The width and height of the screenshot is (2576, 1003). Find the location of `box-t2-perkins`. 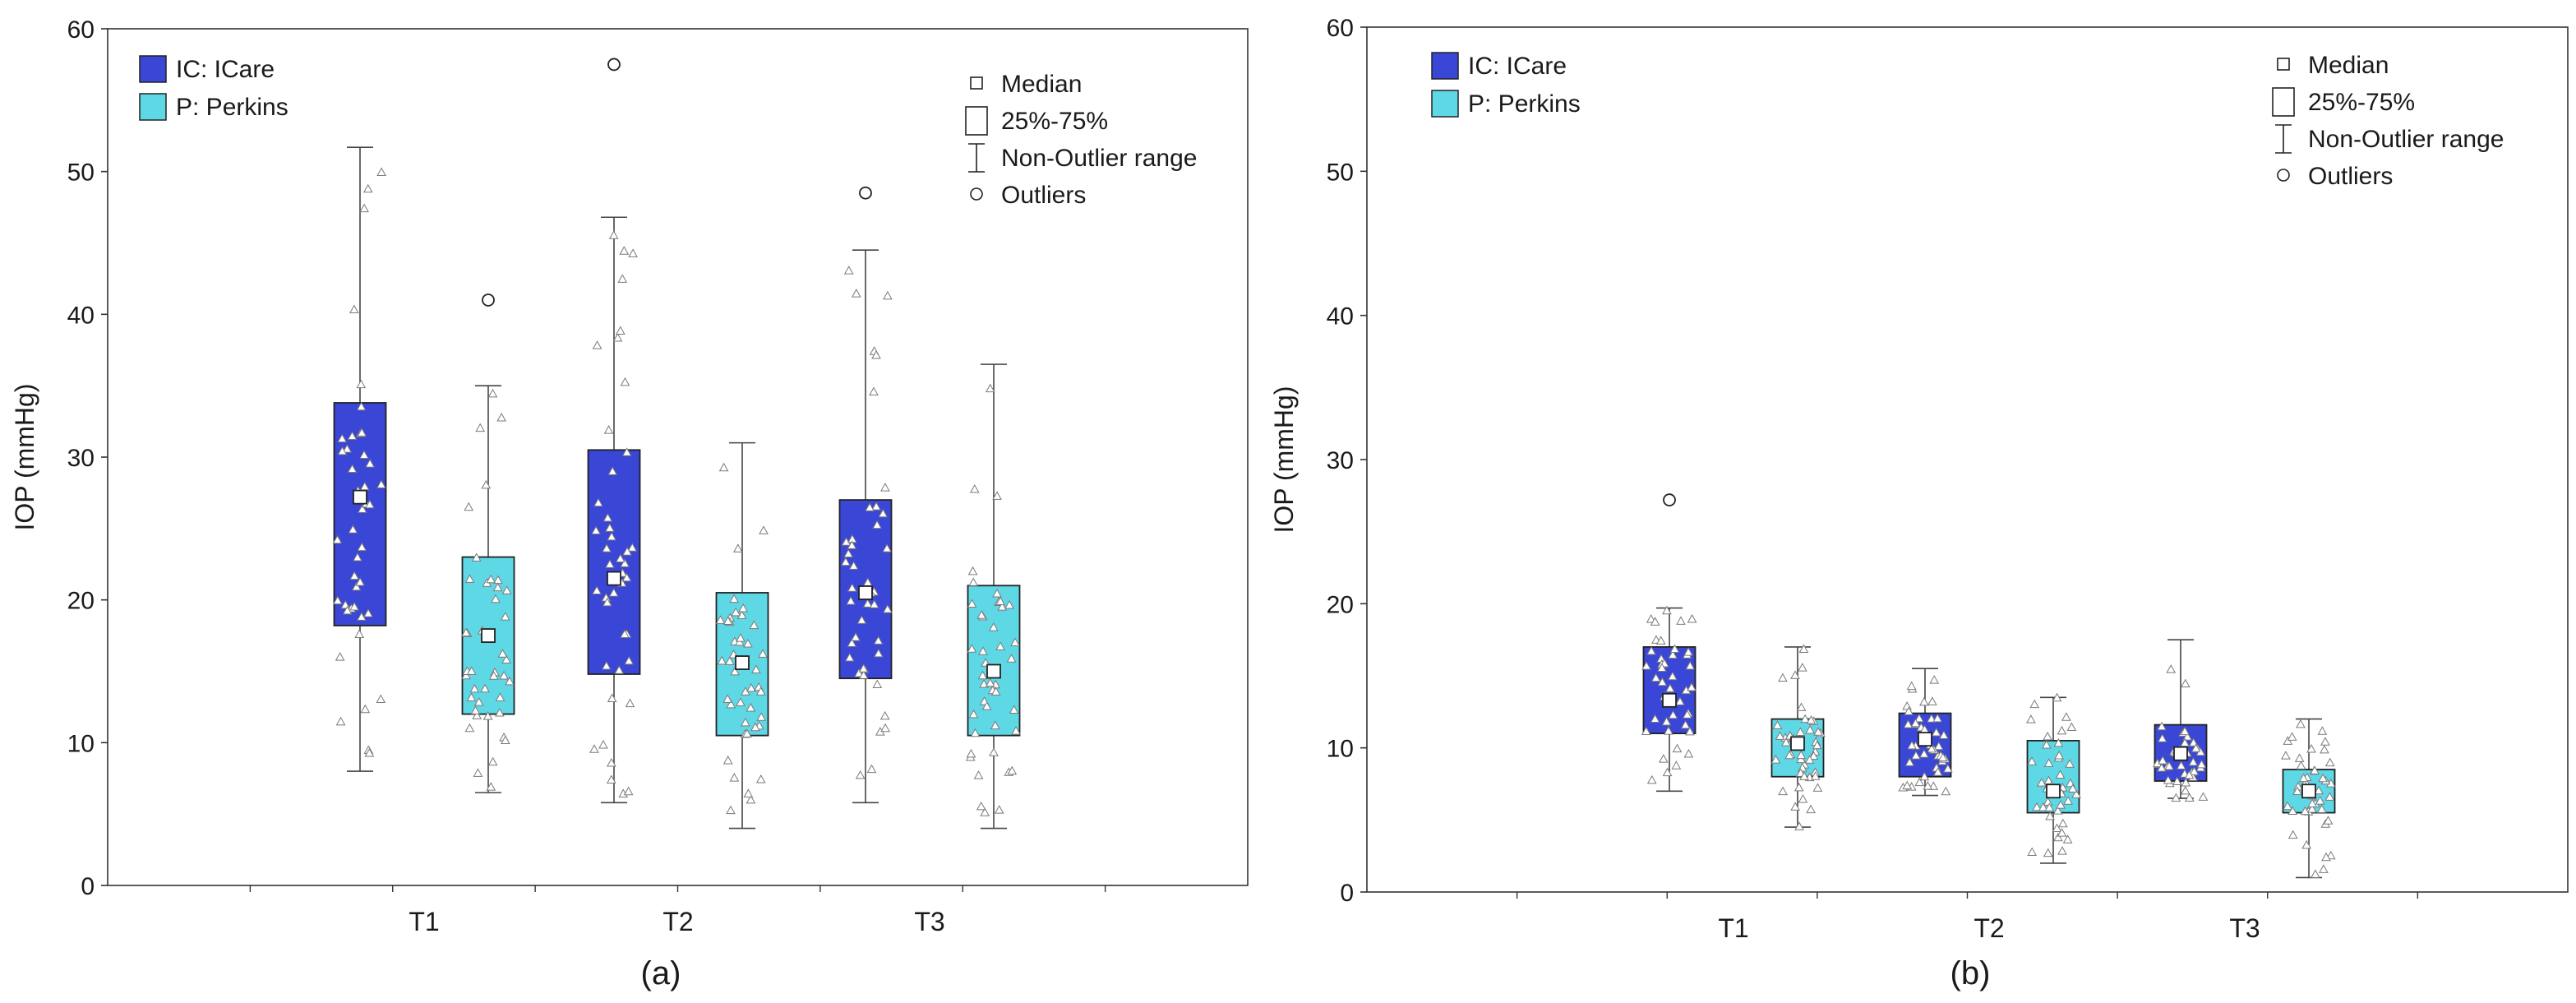

box-t2-perkins is located at coordinates (2053, 778).